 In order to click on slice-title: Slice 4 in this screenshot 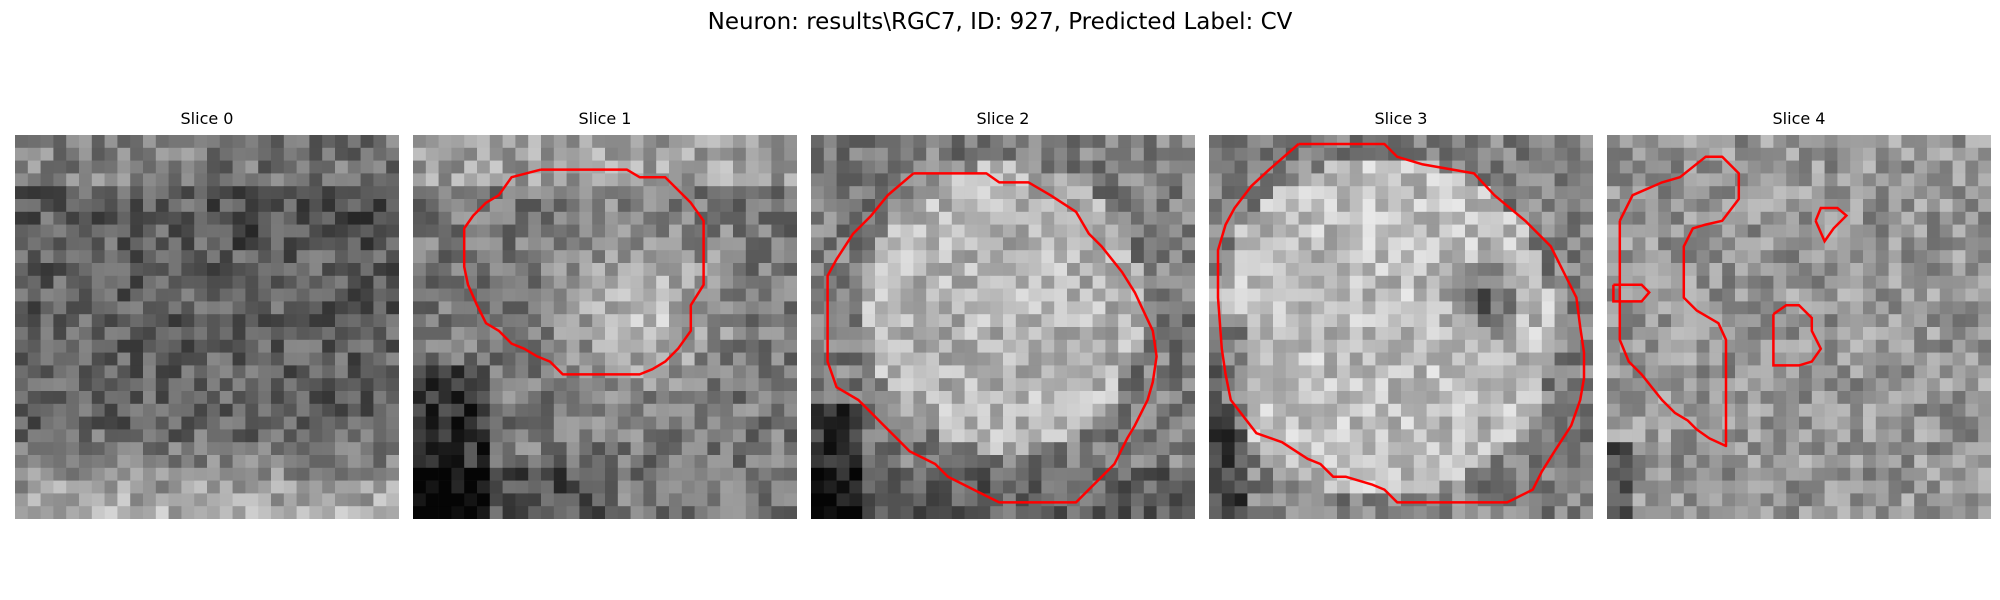, I will do `click(1799, 118)`.